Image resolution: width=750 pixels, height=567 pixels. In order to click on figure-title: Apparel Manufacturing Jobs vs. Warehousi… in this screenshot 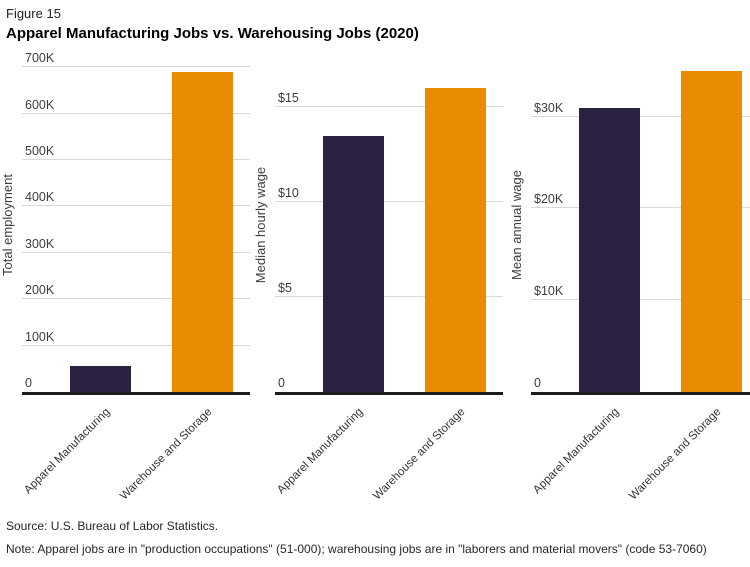, I will do `click(212, 33)`.